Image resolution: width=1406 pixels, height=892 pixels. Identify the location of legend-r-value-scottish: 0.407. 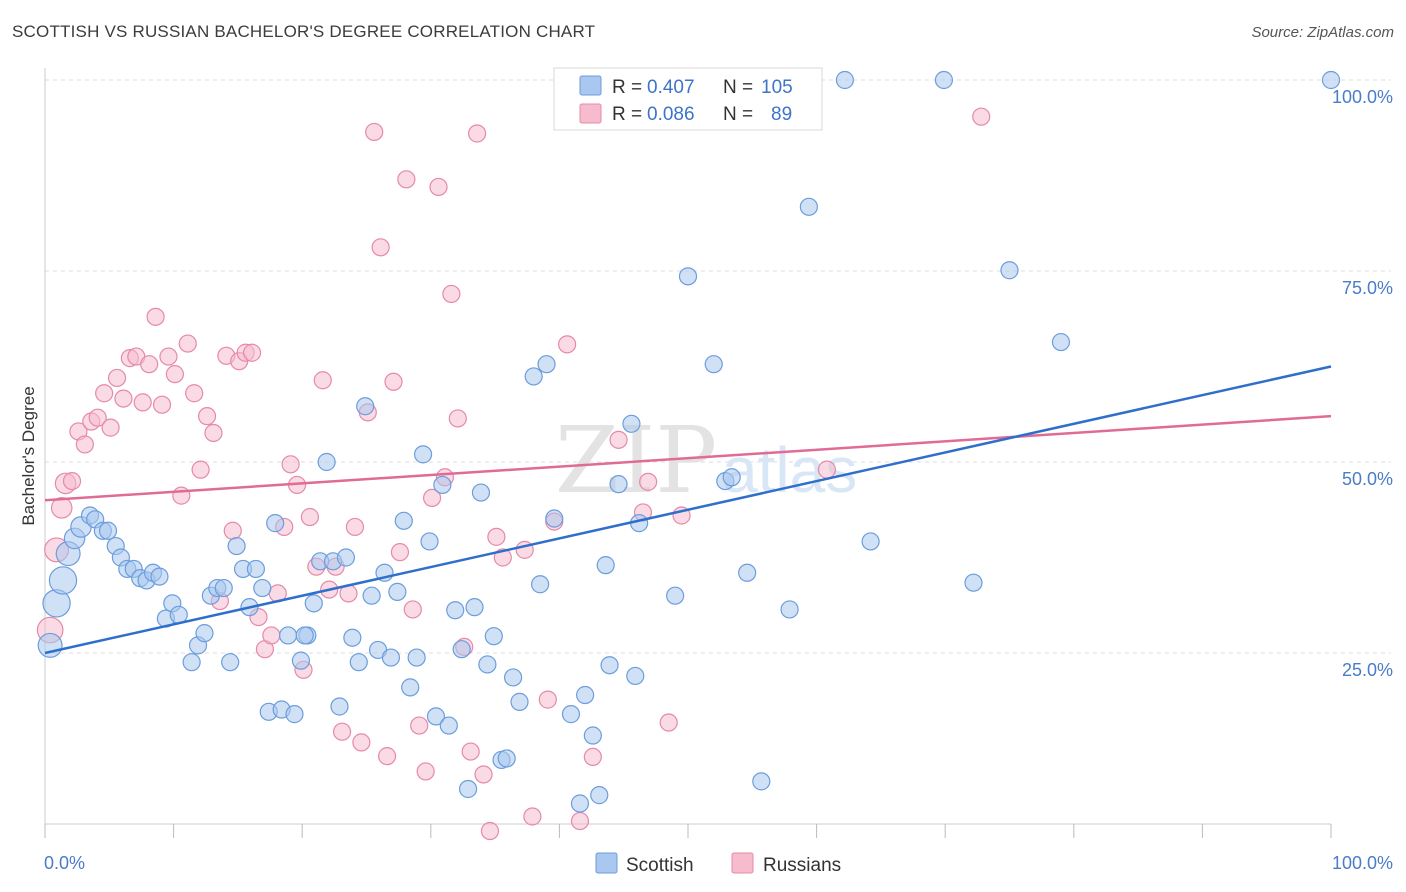
(671, 87).